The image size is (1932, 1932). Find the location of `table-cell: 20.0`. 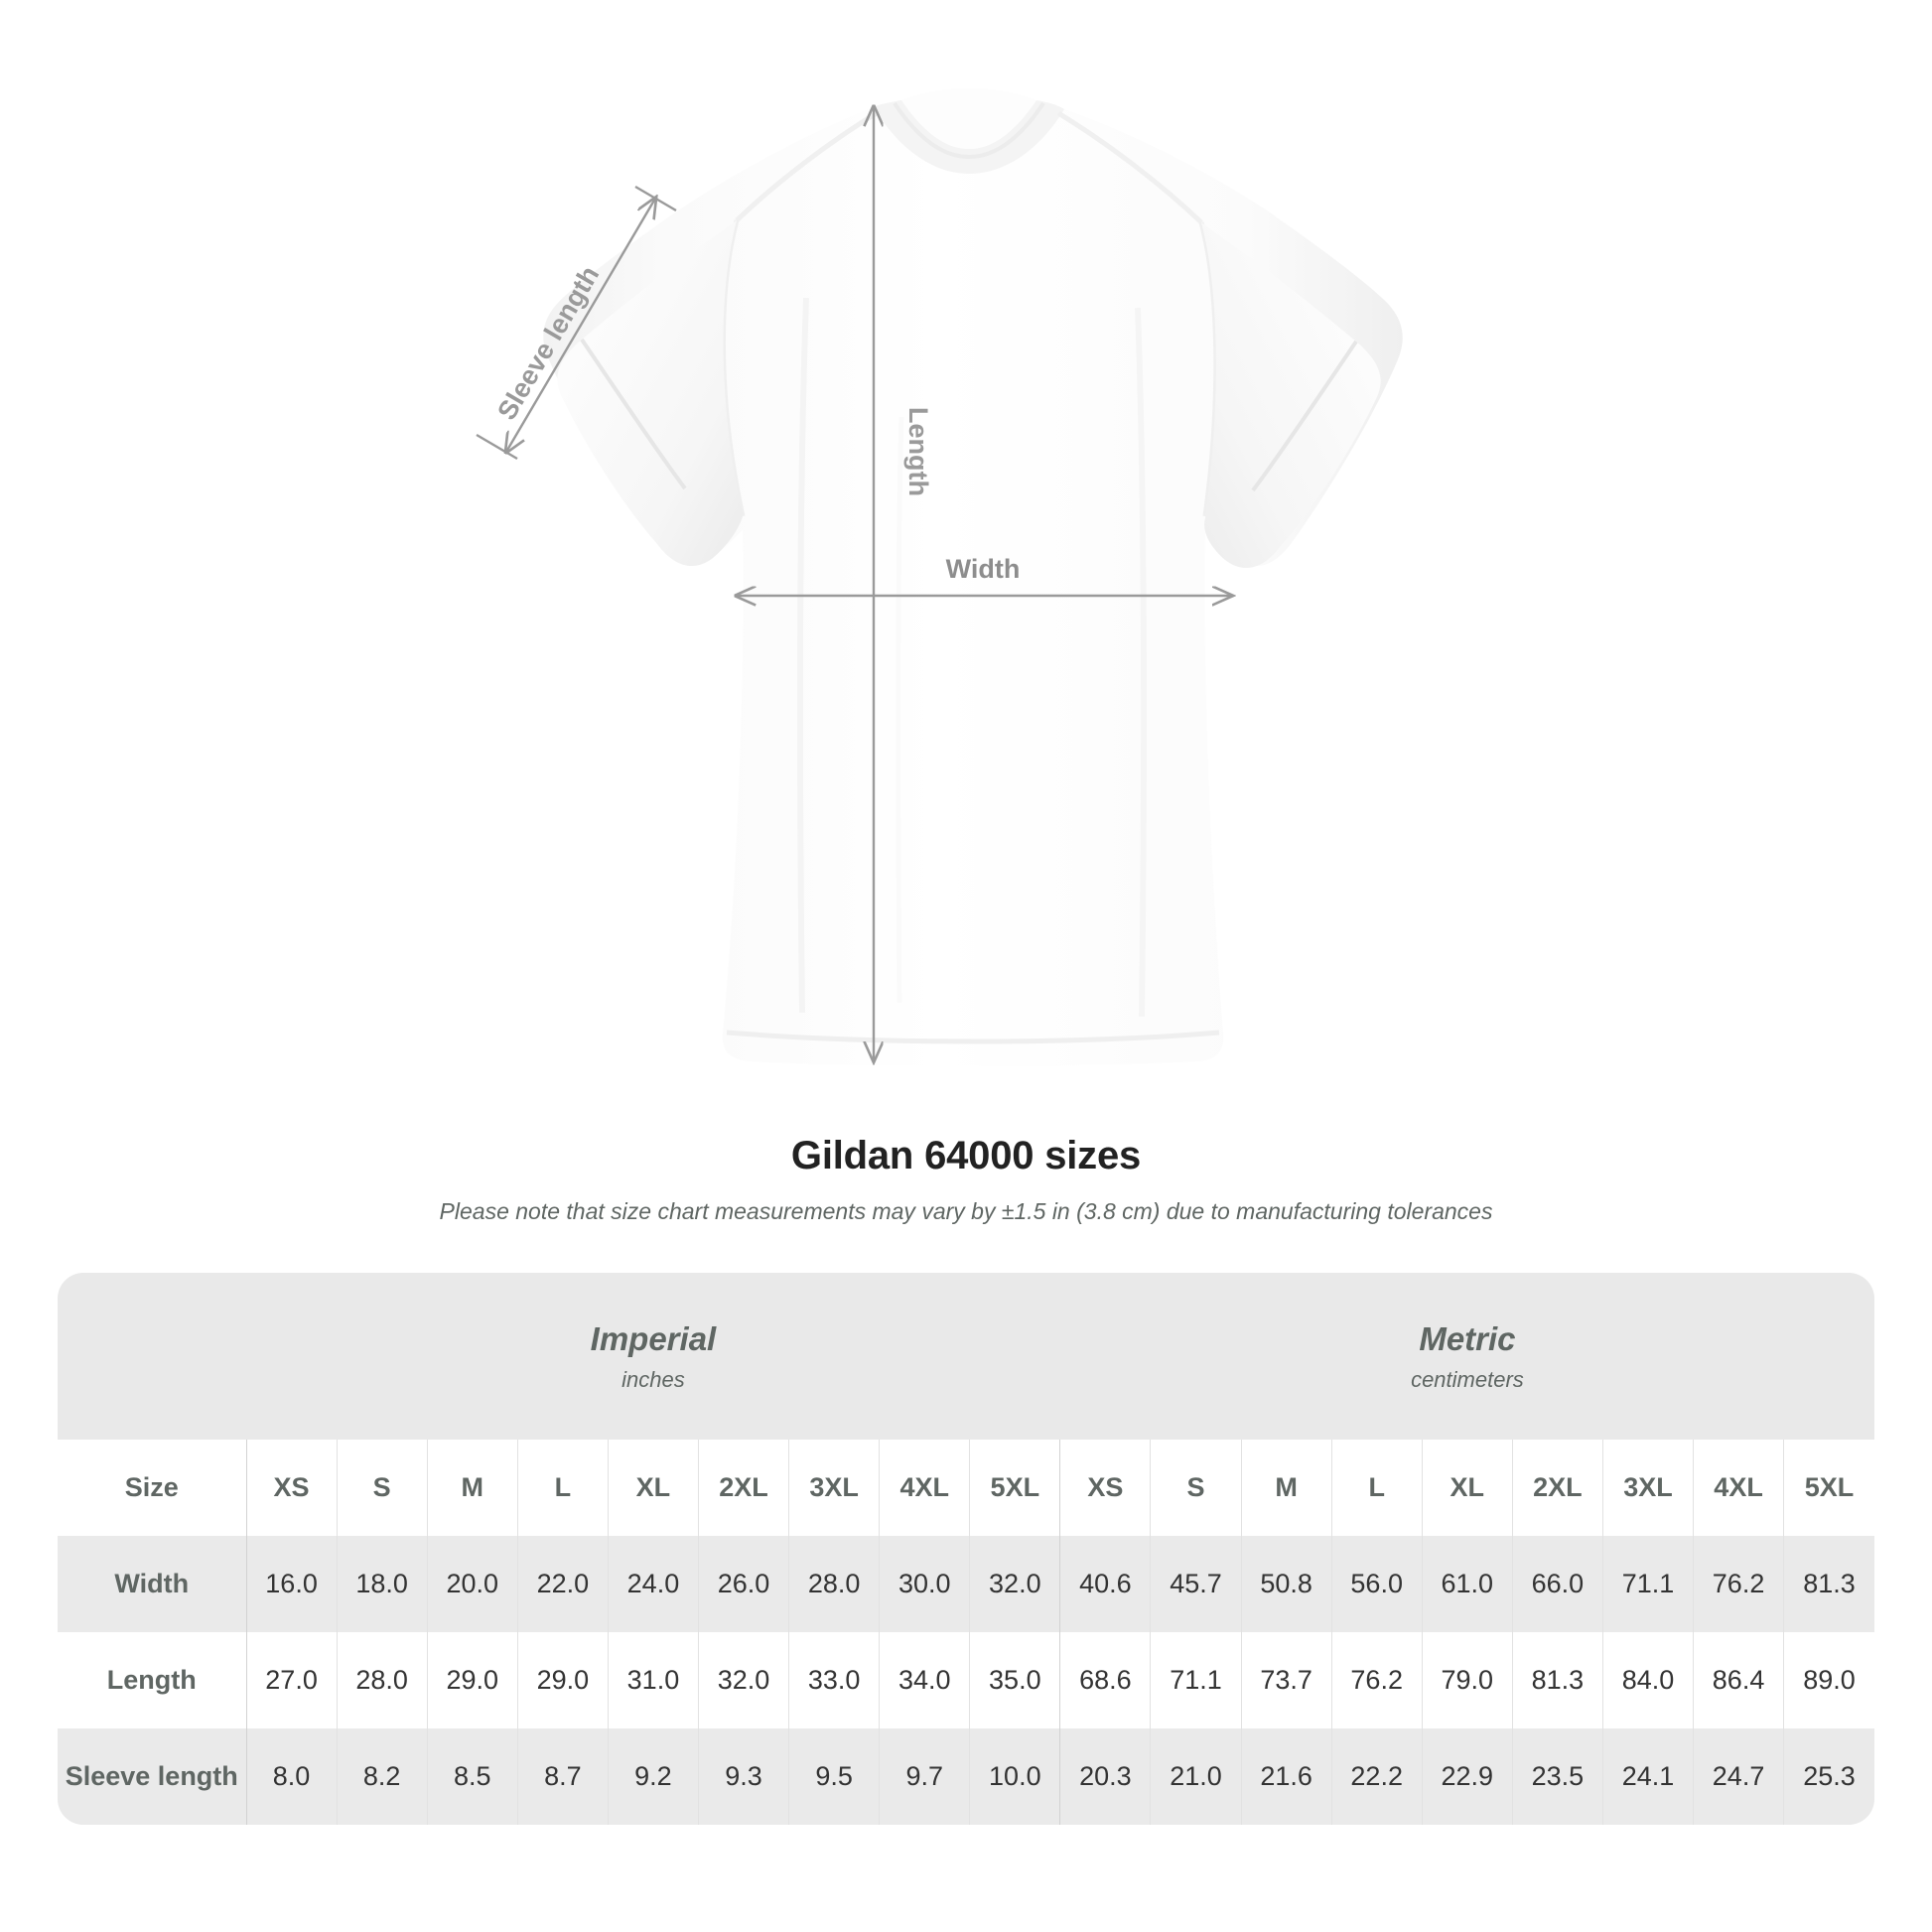

table-cell: 20.0 is located at coordinates (472, 1584).